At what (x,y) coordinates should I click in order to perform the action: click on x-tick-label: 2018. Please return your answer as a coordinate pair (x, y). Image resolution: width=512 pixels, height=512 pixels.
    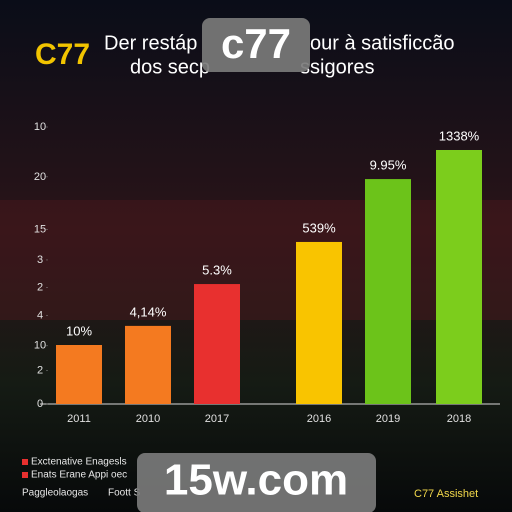
    Looking at the image, I should click on (459, 419).